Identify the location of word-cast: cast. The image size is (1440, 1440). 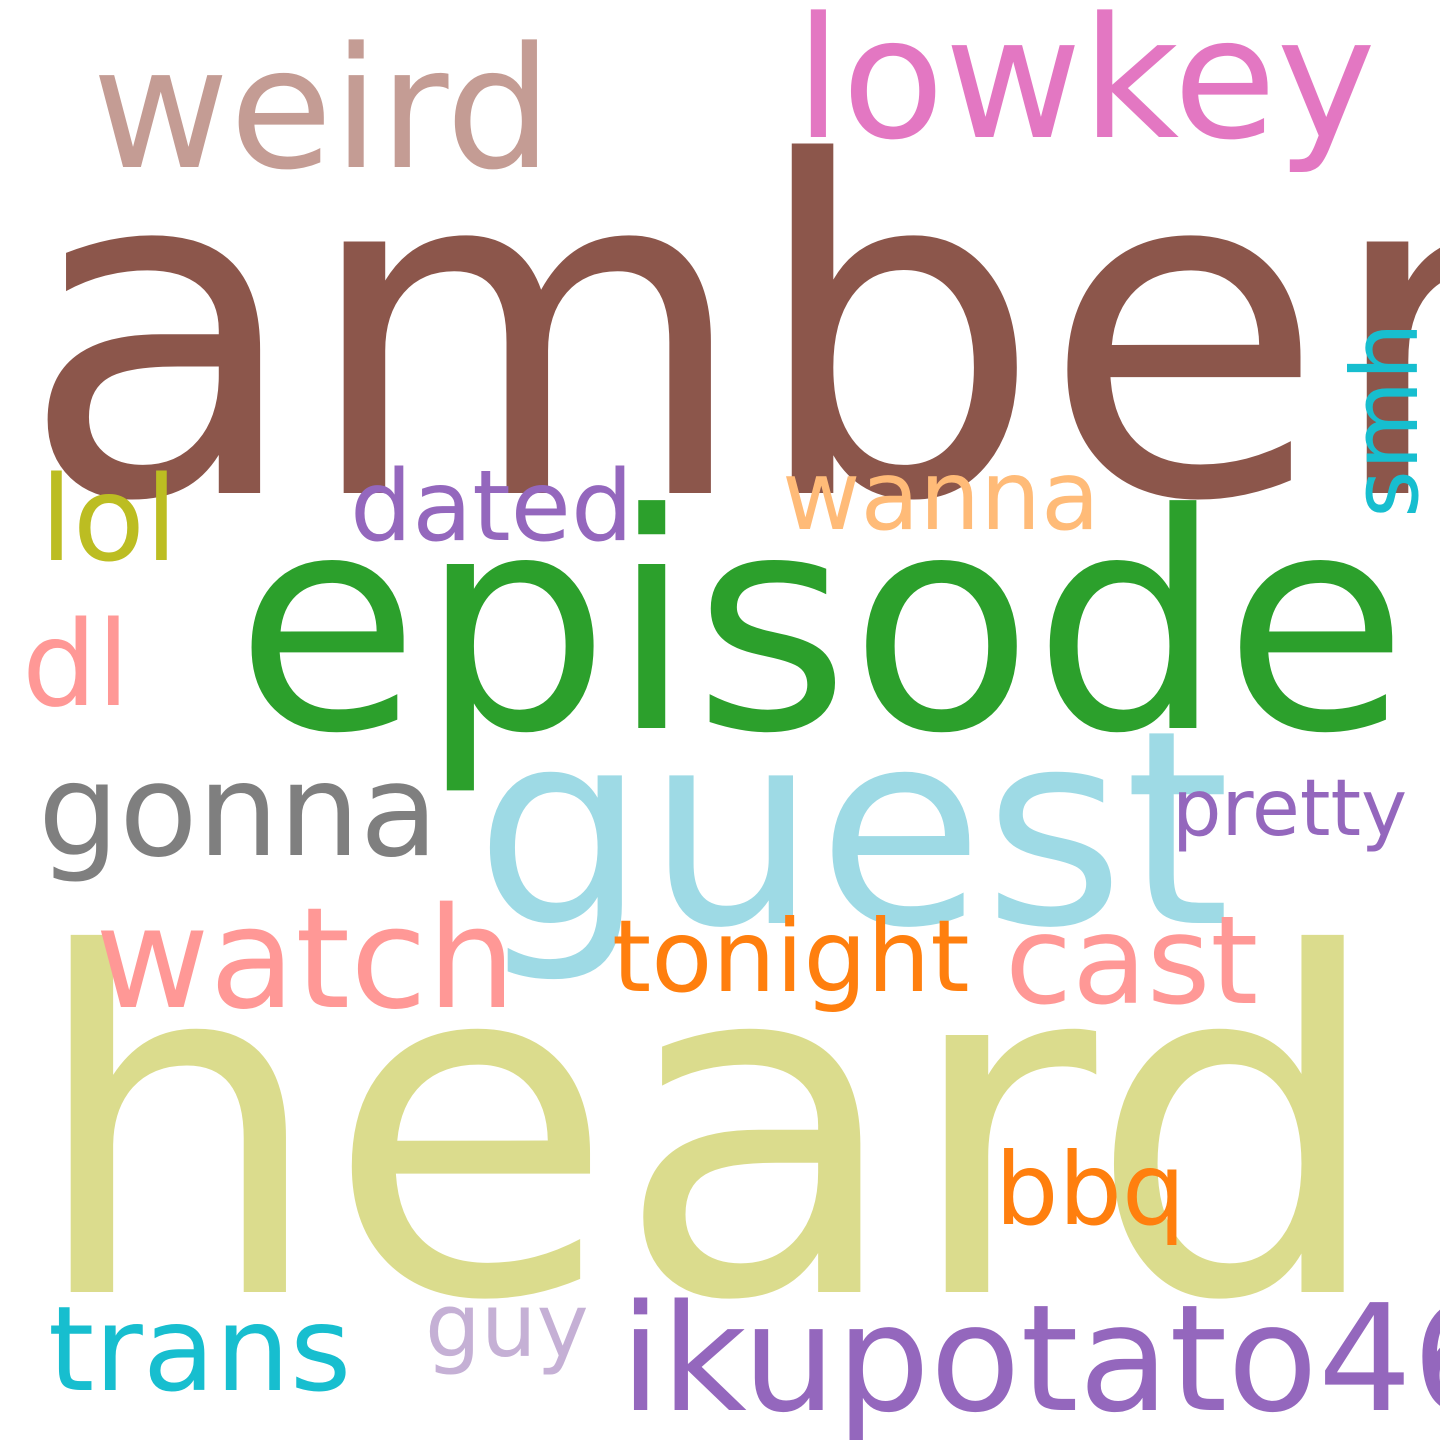
(1132, 961).